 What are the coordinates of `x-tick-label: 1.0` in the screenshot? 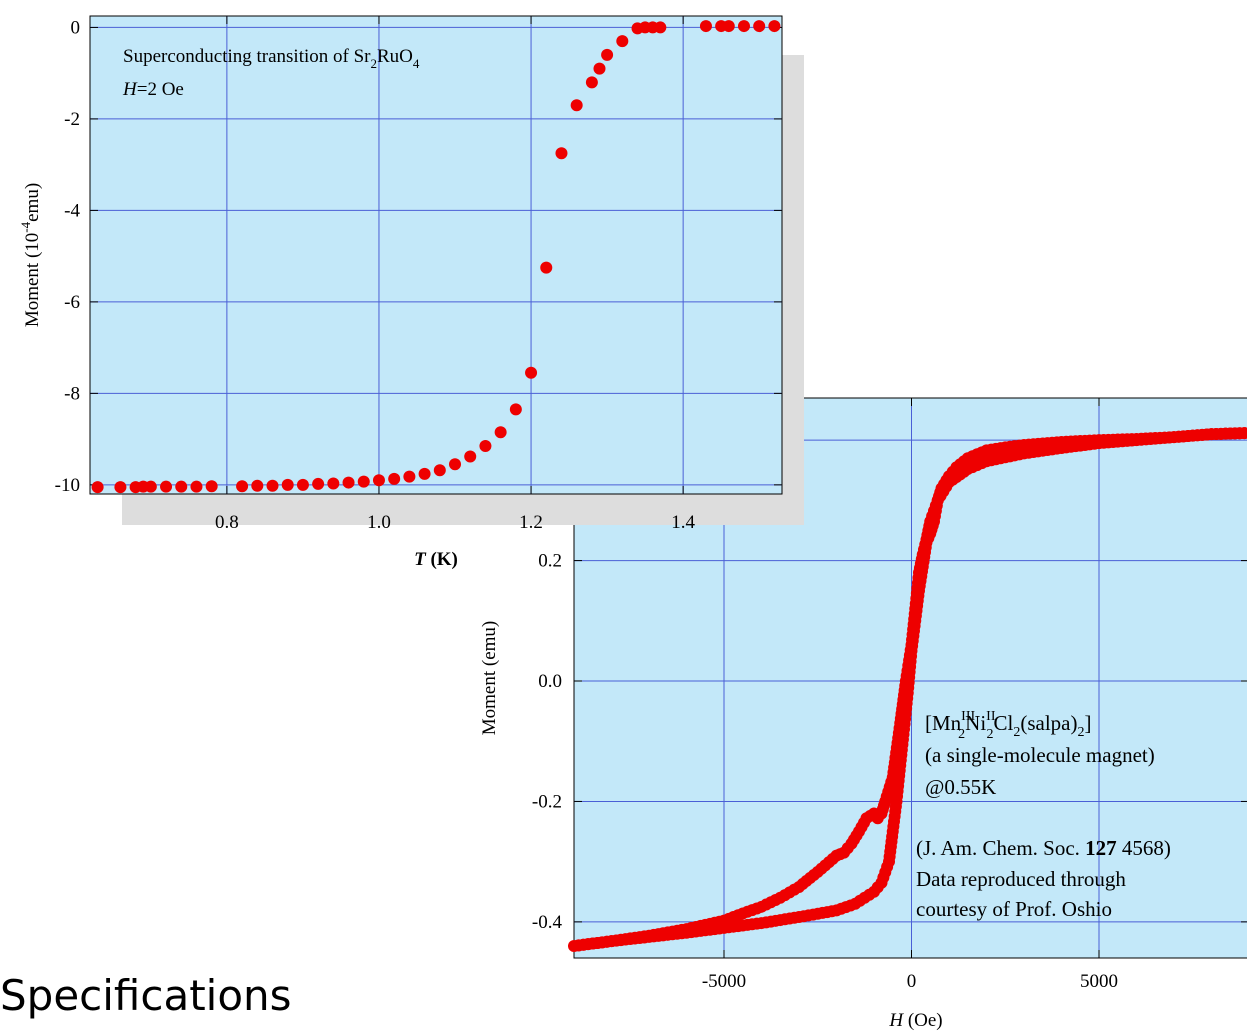 It's located at (379, 522).